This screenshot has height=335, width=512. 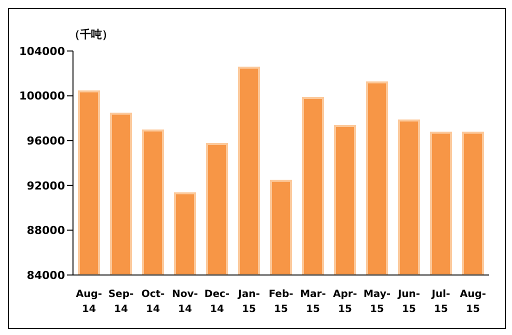 I want to click on x-tick-label: Mar-15, so click(x=313, y=302).